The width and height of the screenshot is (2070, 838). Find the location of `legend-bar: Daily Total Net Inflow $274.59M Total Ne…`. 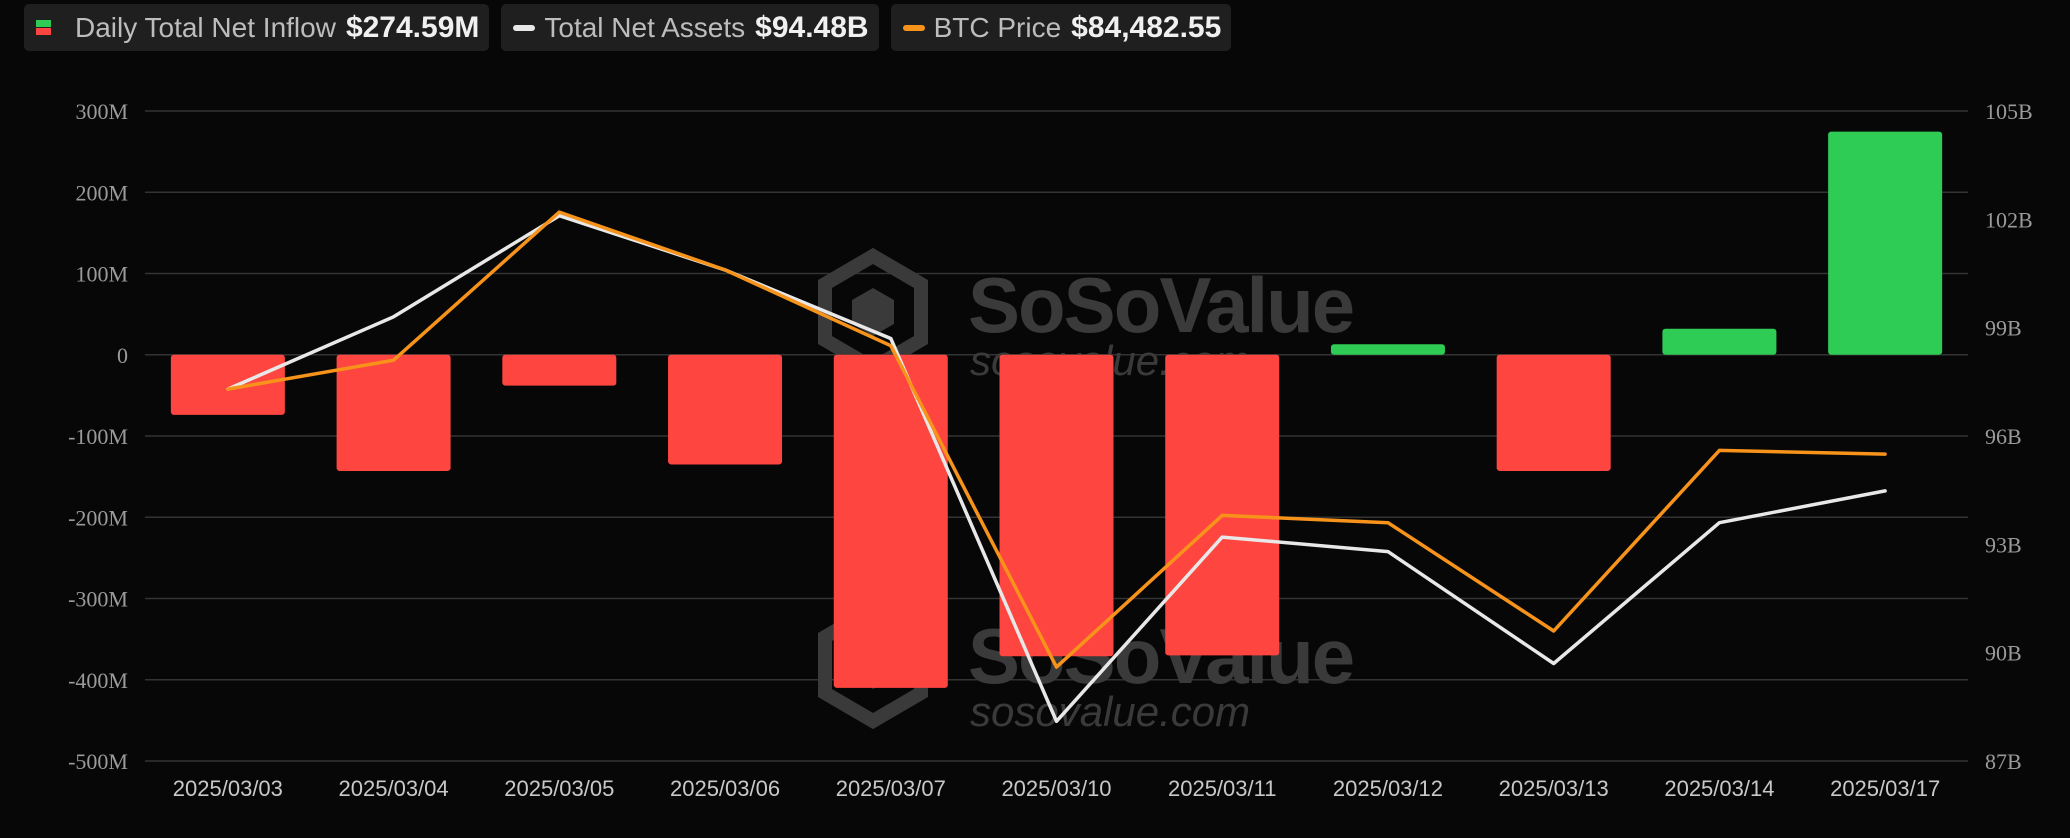

legend-bar: Daily Total Net Inflow $274.59M Total Ne… is located at coordinates (628, 27).